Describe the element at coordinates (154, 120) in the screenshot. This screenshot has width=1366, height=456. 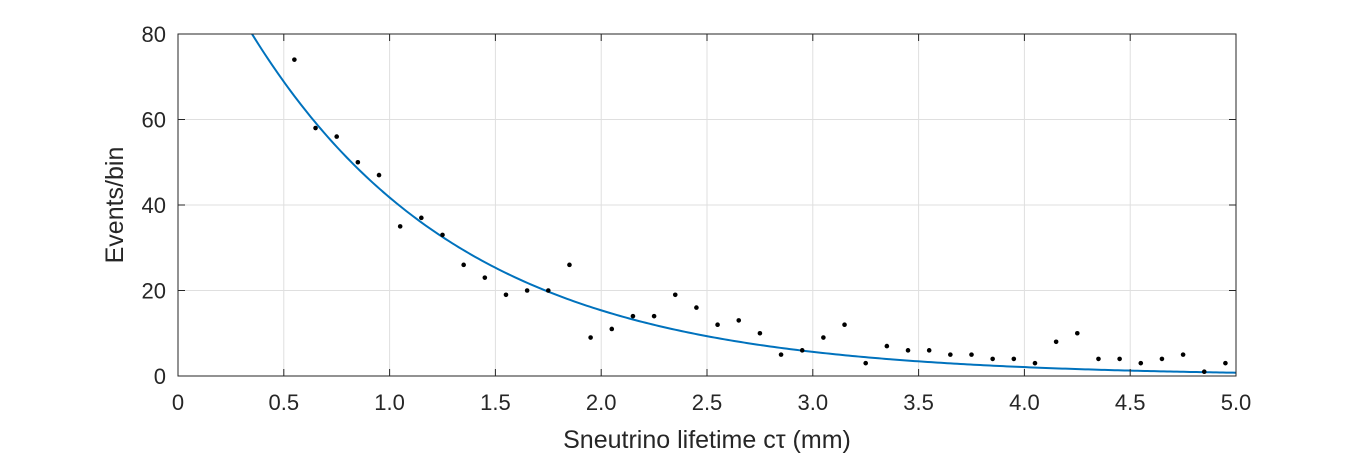
I see `y-tick-label: 60` at that location.